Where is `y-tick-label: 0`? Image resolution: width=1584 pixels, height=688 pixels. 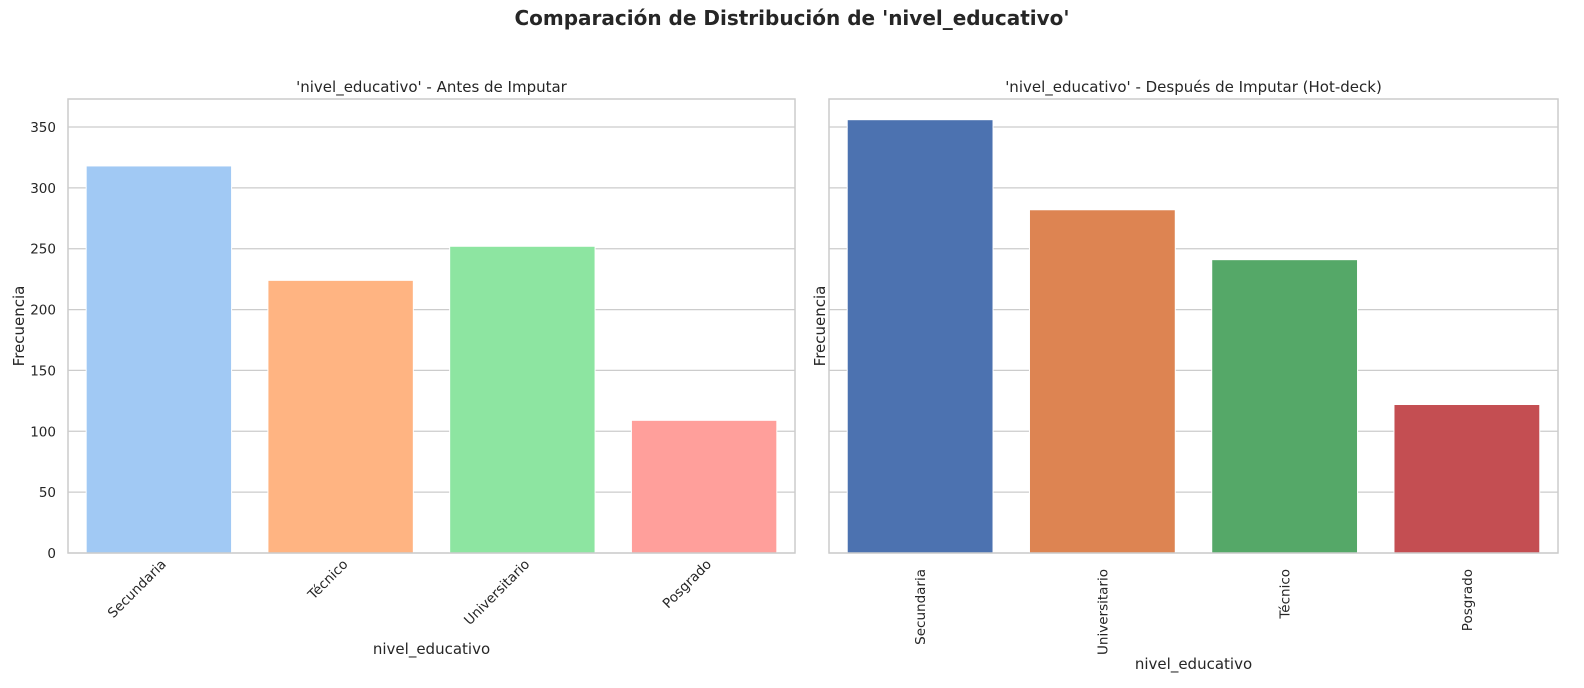
y-tick-label: 0 is located at coordinates (51, 554).